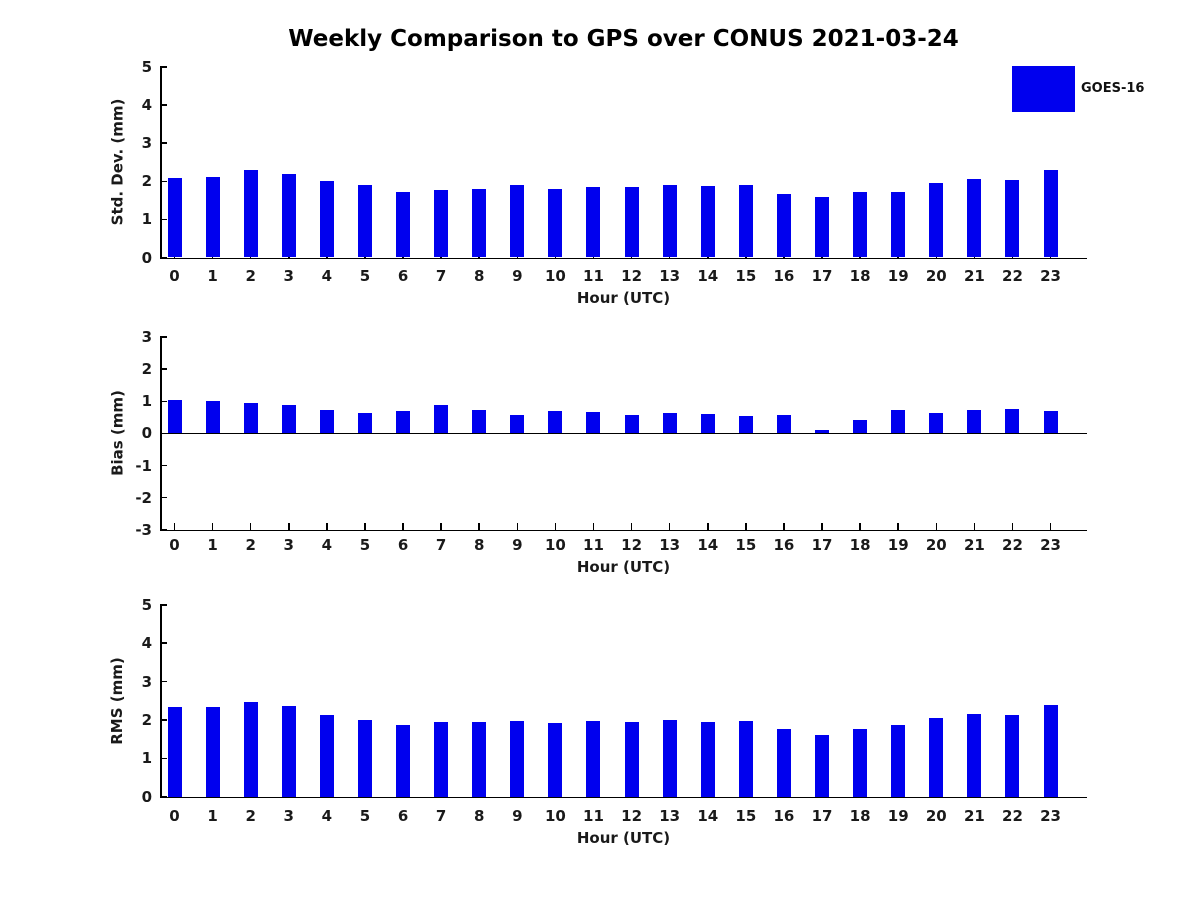  Describe the element at coordinates (517, 816) in the screenshot. I see `x-tick-label-9: 9` at that location.